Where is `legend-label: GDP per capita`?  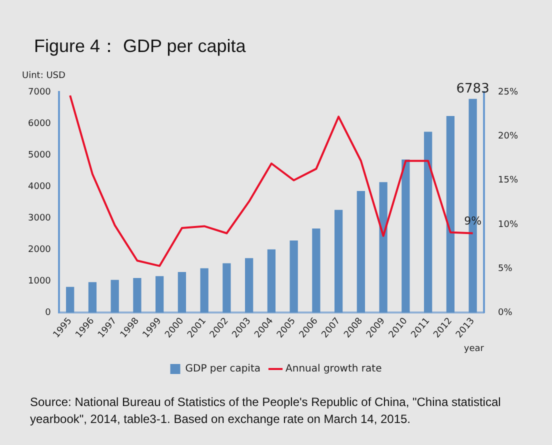
legend-label: GDP per capita is located at coordinates (223, 369).